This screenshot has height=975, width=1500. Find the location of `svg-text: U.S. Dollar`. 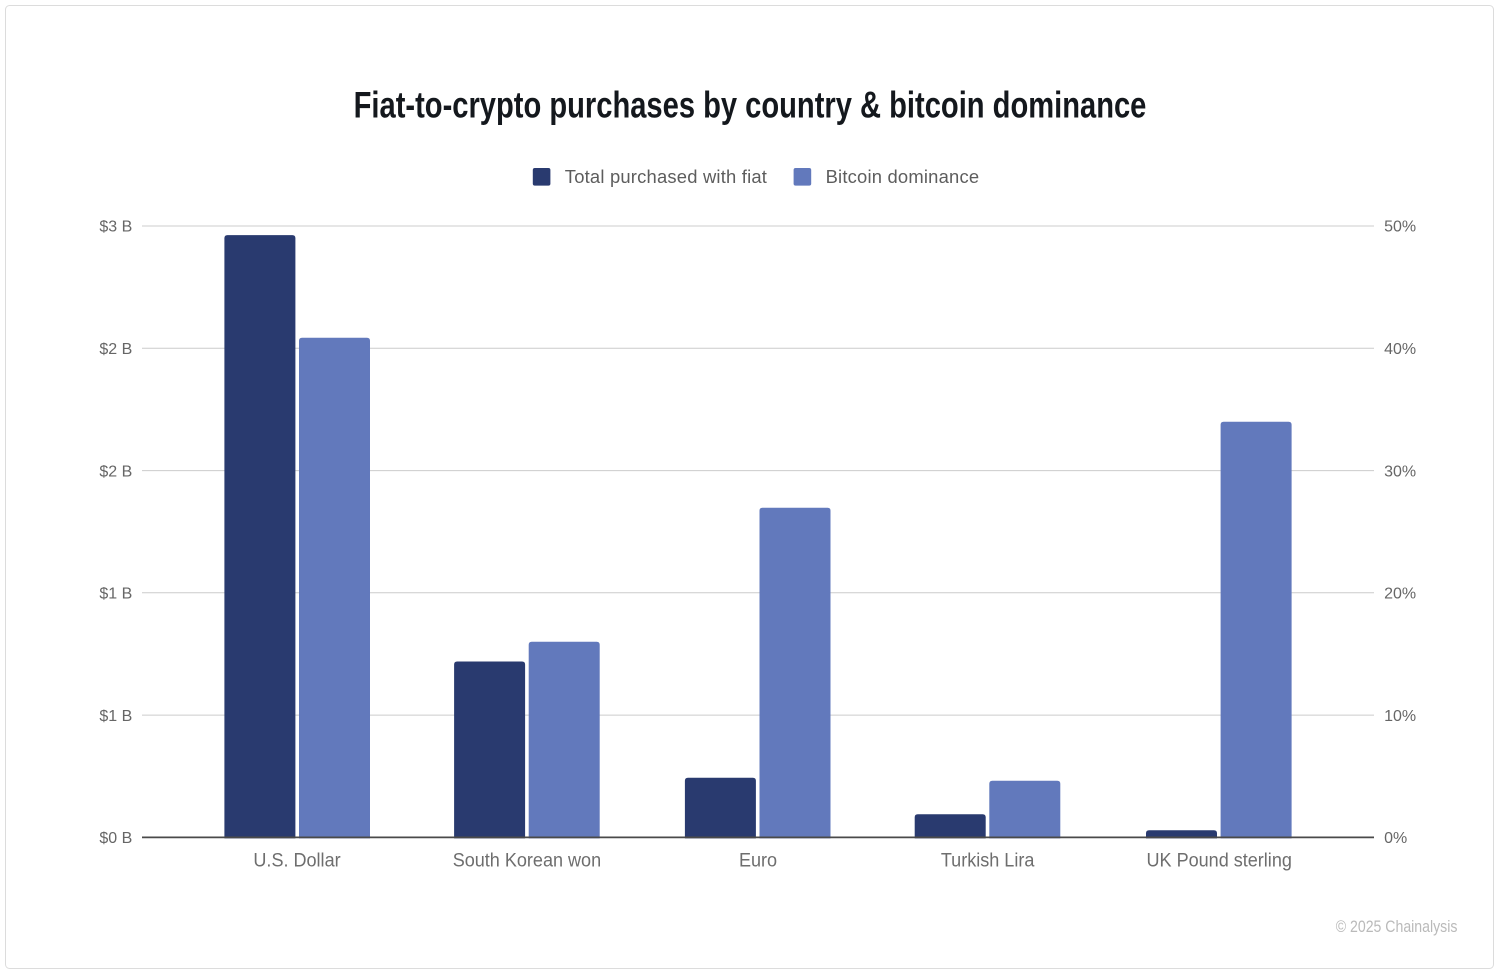

svg-text: U.S. Dollar is located at coordinates (296, 860).